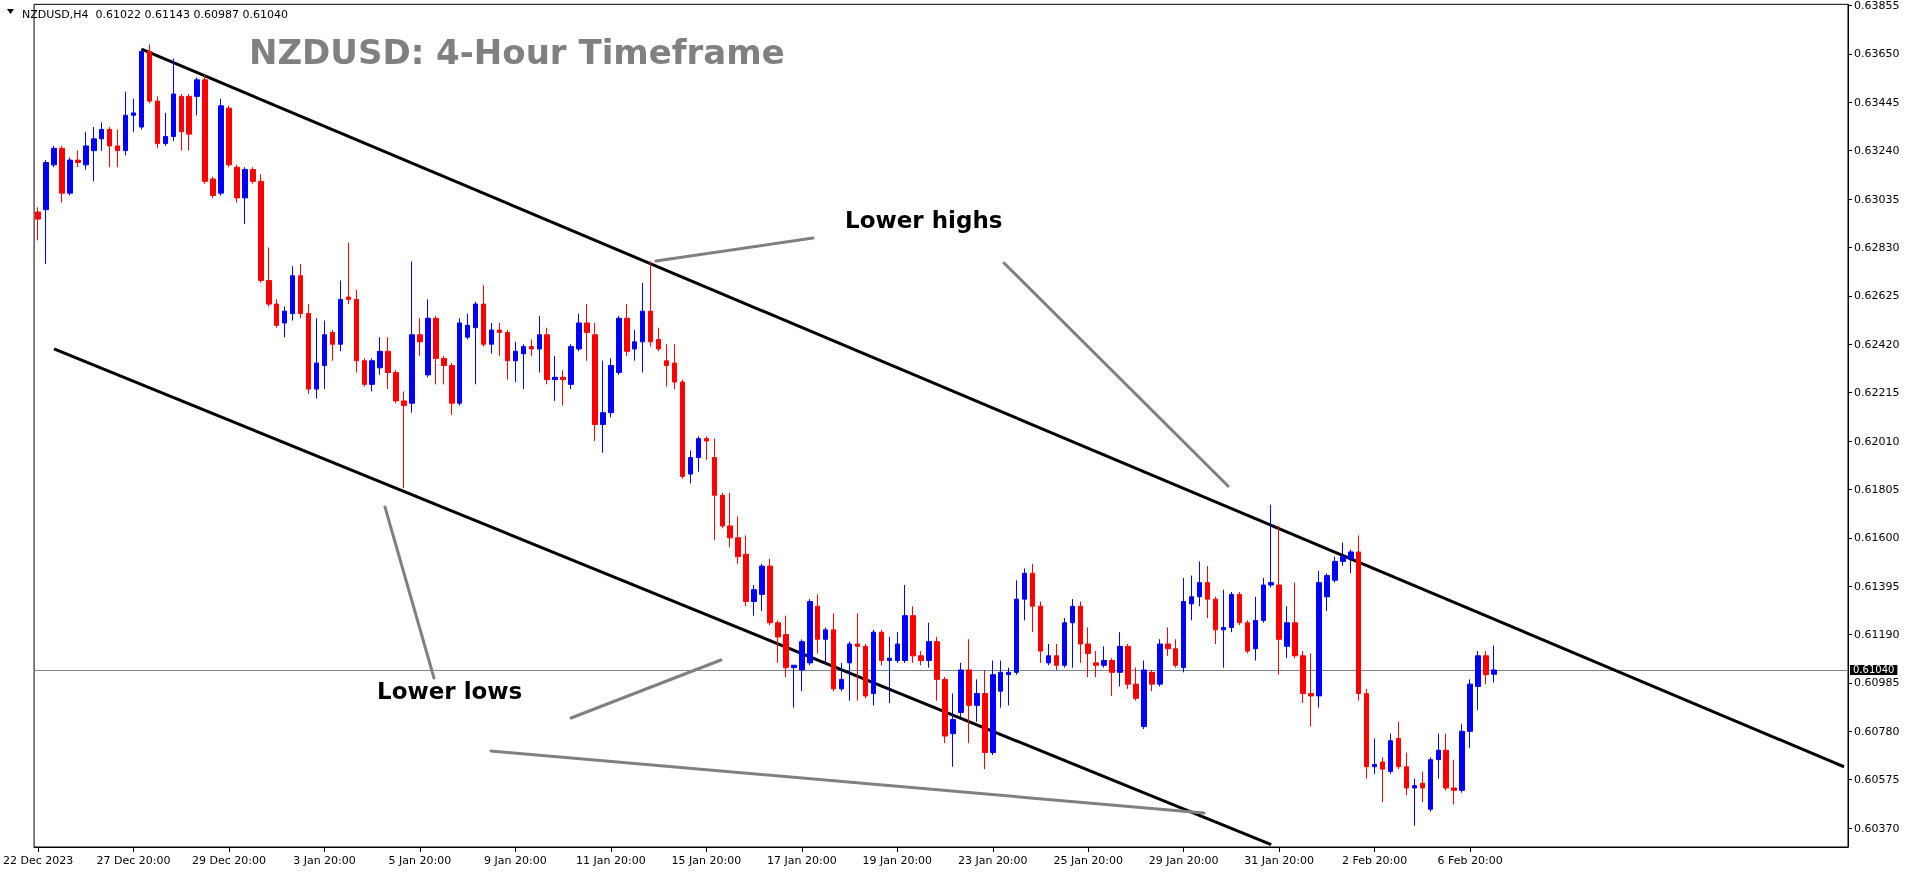  What do you see at coordinates (706, 860) in the screenshot?
I see `x-tick-label: 15 Jan 20:00` at bounding box center [706, 860].